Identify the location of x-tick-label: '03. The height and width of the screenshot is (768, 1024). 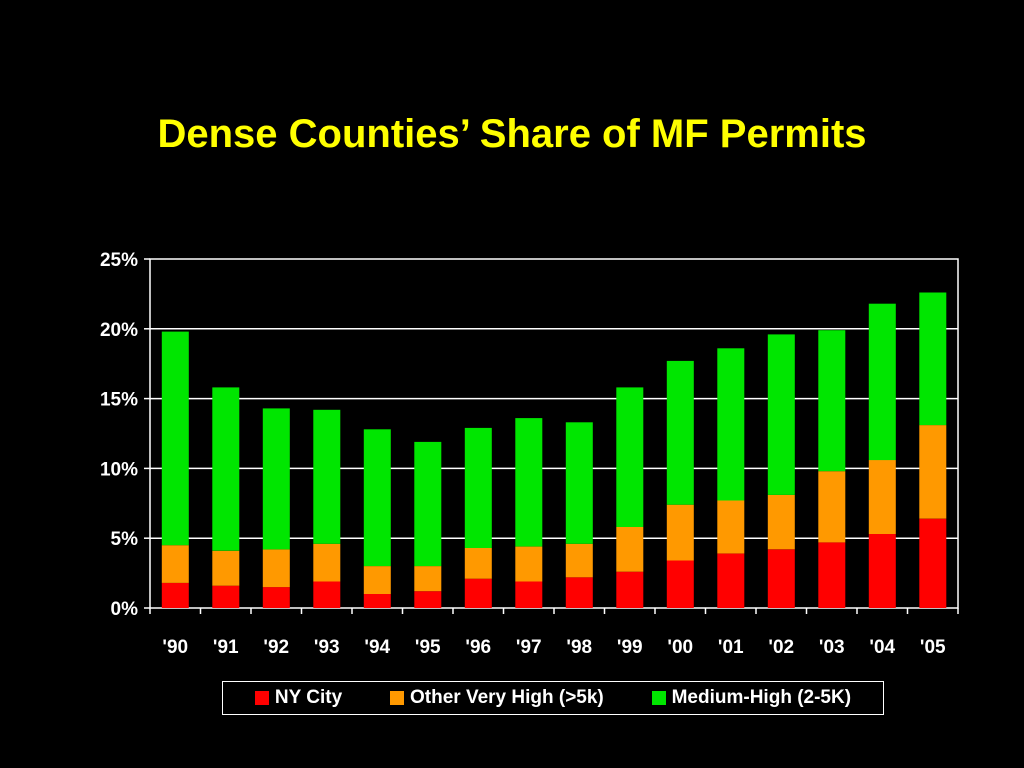
(832, 647).